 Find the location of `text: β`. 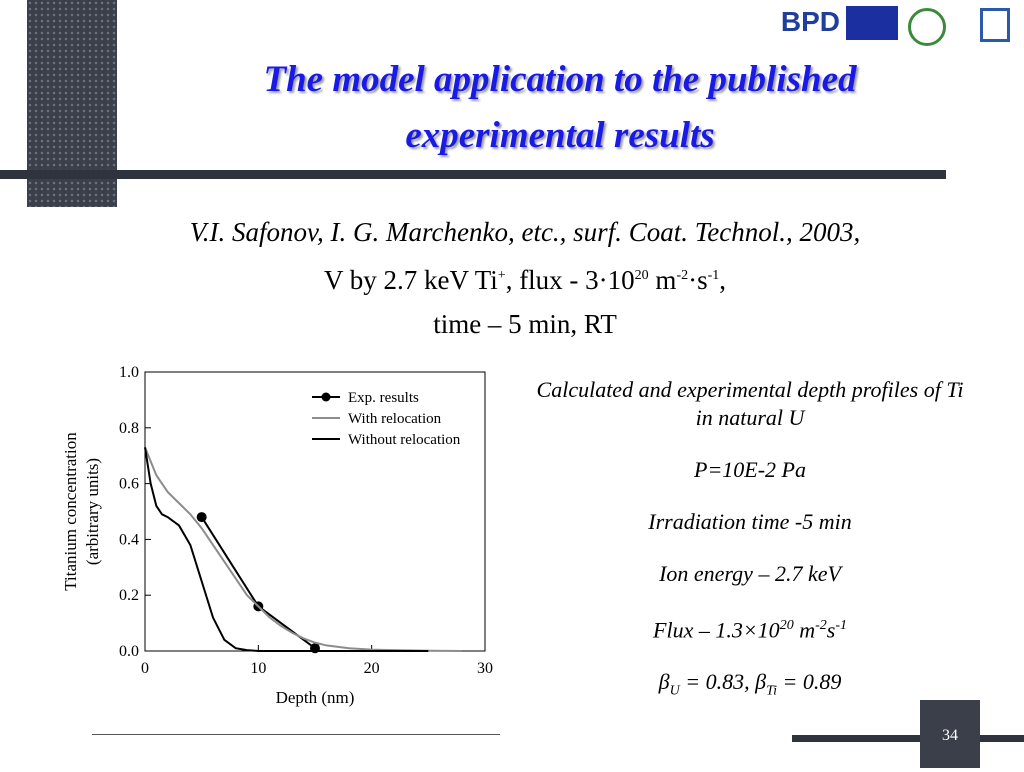

text: β is located at coordinates (664, 682).